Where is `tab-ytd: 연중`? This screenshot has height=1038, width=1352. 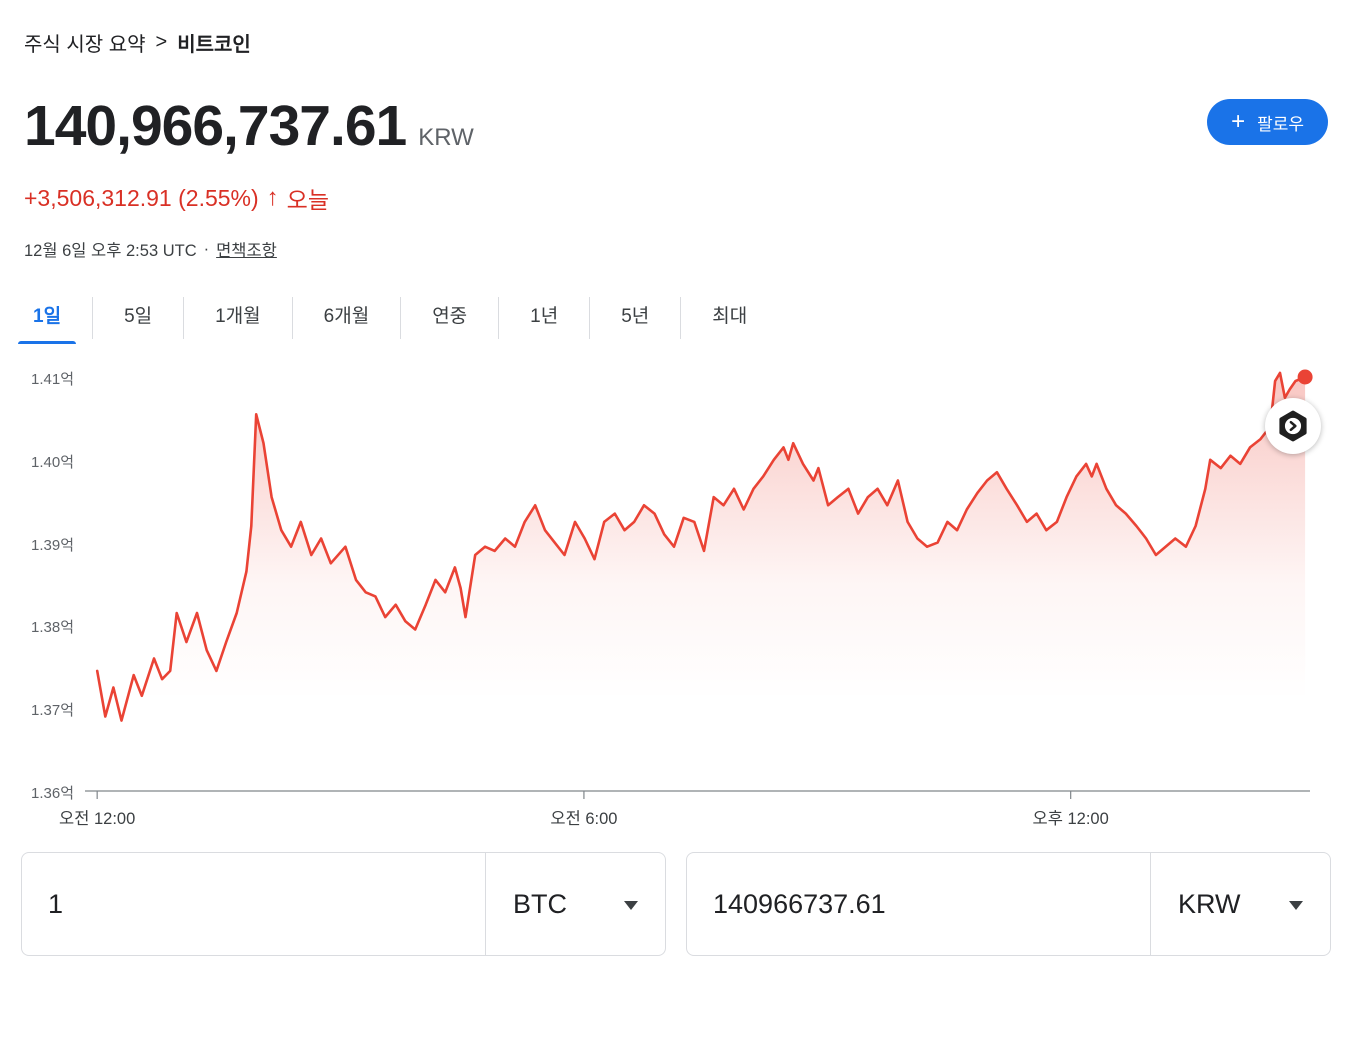 tab-ytd: 연중 is located at coordinates (450, 316).